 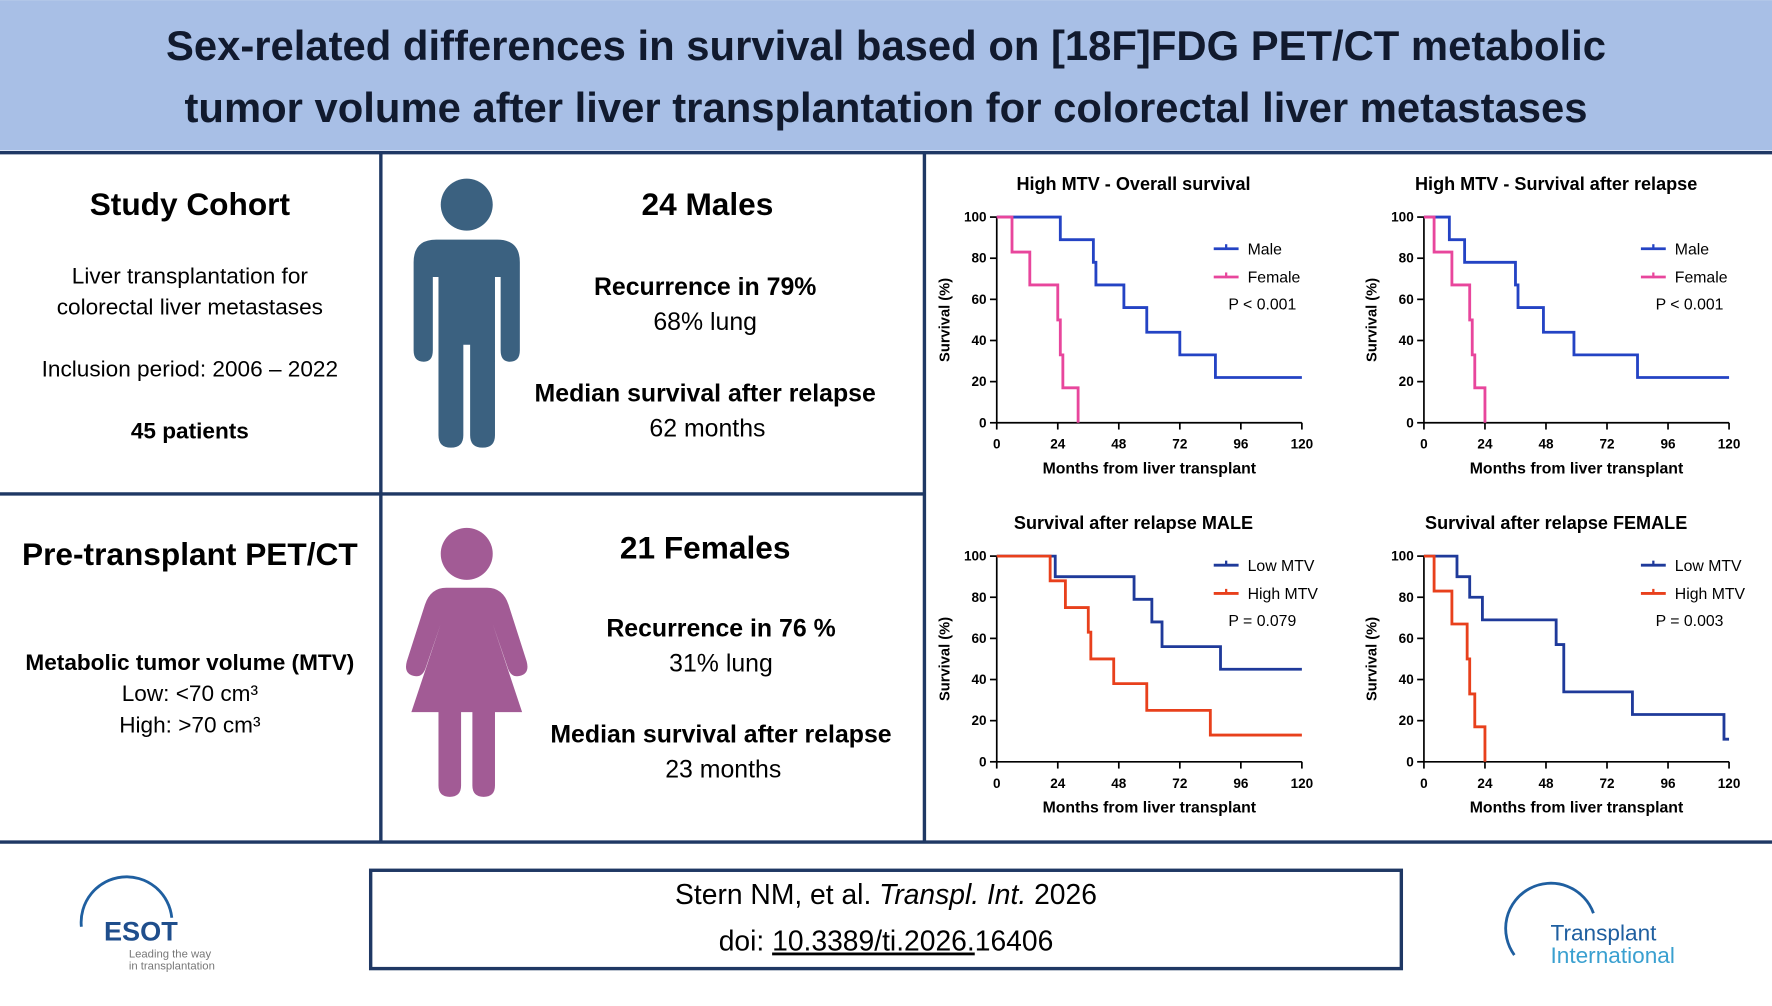 I want to click on esot-logo: ESOT Leading the way in transplantation, so click(x=147, y=924).